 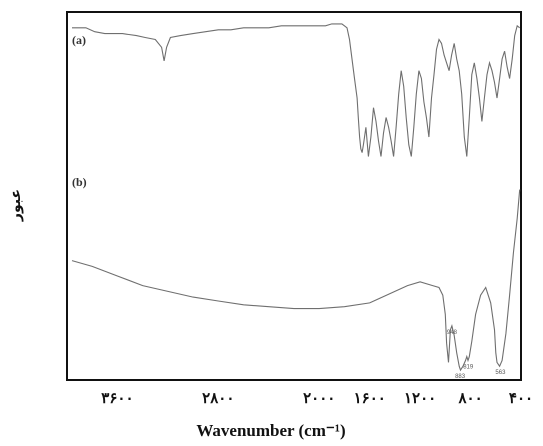 I want to click on x-tick-label: ۳۶۰۰, so click(x=117, y=398).